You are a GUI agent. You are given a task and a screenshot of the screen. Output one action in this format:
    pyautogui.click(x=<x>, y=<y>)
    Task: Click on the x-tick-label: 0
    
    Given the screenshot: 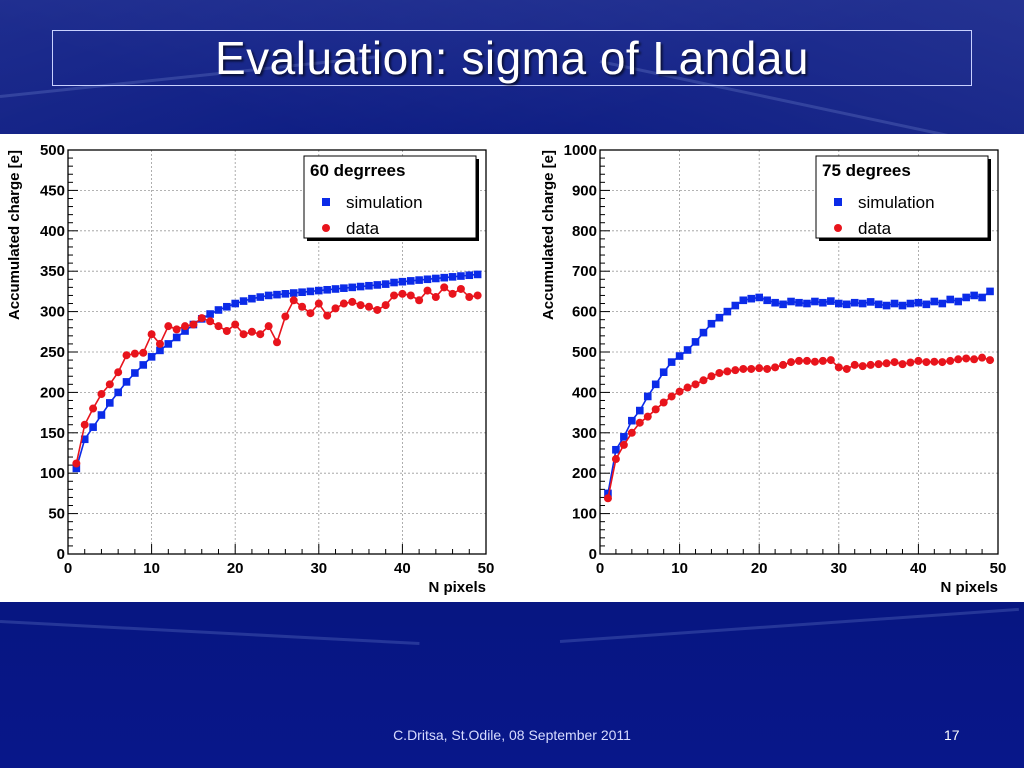 What is the action you would take?
    pyautogui.click(x=600, y=568)
    